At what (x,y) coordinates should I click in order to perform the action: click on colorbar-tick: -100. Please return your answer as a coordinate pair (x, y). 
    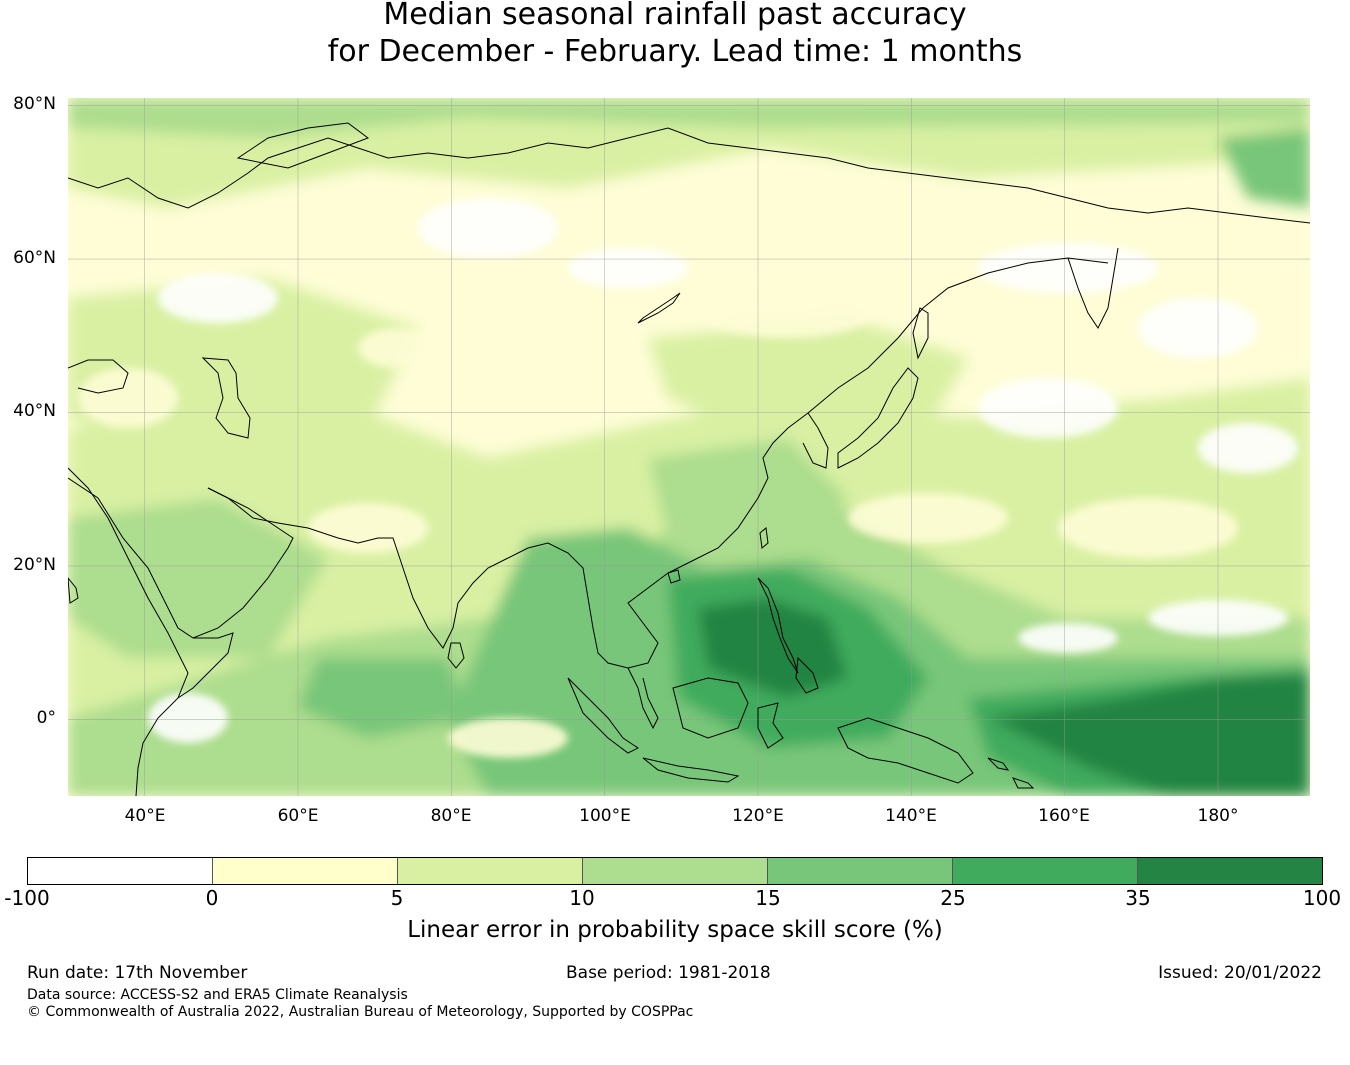
    Looking at the image, I should click on (27, 898).